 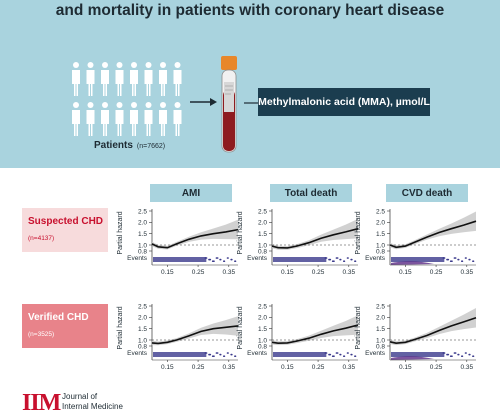 What do you see at coordinates (92, 406) in the screenshot?
I see `journal-line-2: Internal Medicine` at bounding box center [92, 406].